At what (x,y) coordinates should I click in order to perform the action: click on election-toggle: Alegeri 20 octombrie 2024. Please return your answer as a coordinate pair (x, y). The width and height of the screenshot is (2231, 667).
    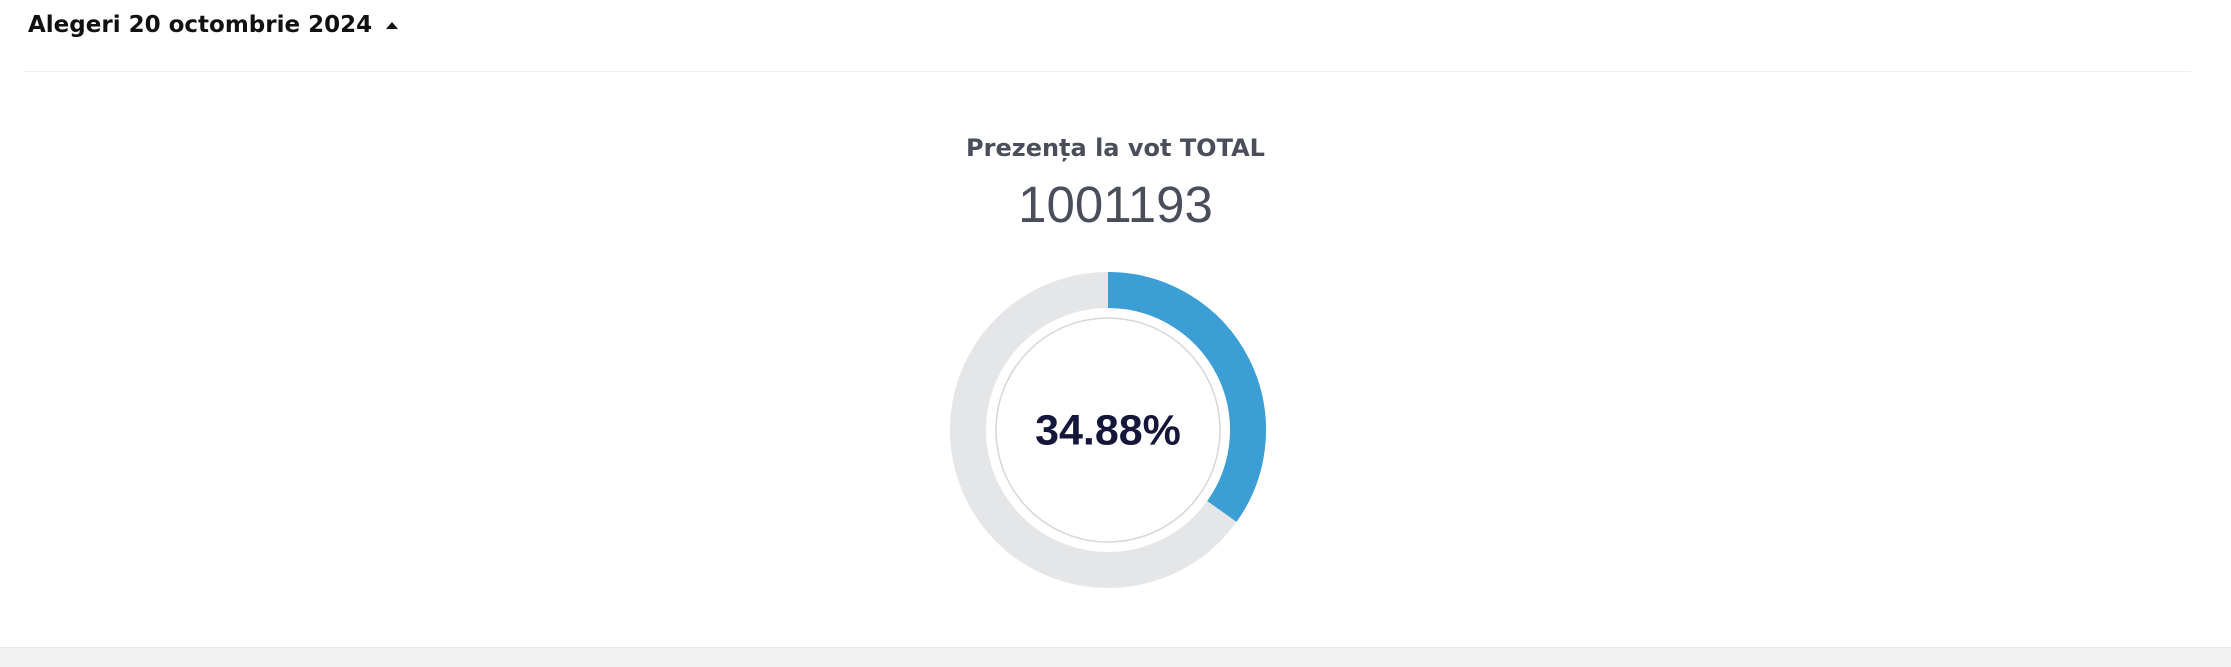
    Looking at the image, I should click on (213, 25).